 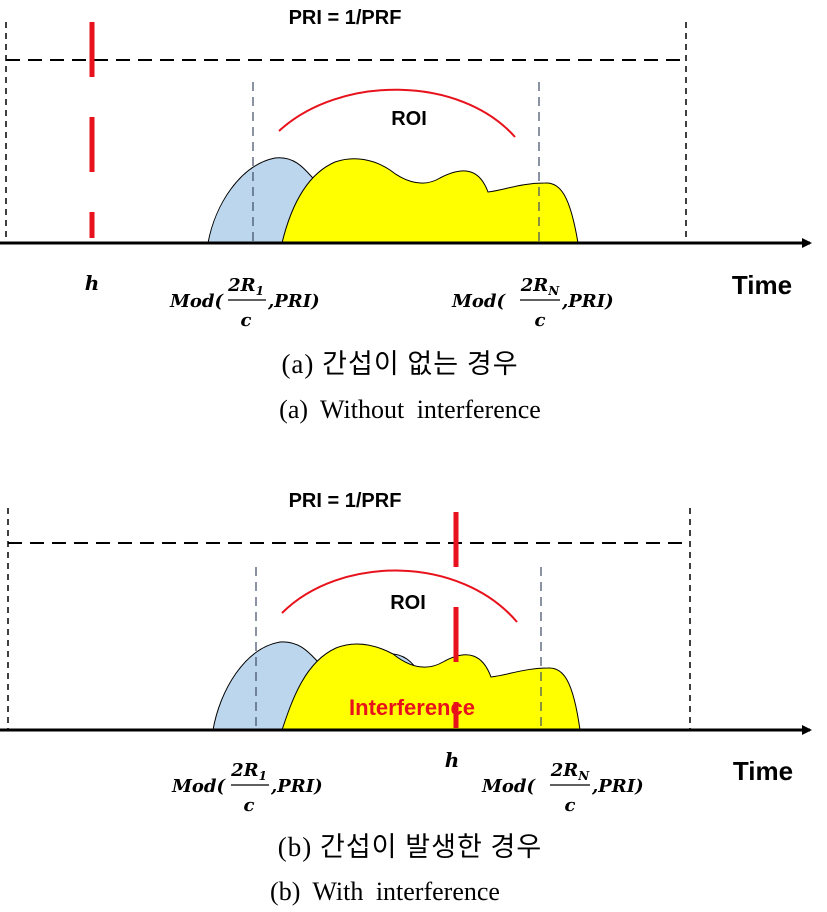 What do you see at coordinates (399, 364) in the screenshot?
I see `caption-korean-a: (a) 간섭이 없는 경우` at bounding box center [399, 364].